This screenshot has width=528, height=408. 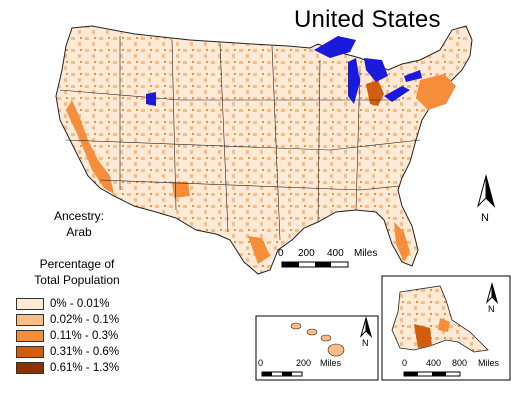 I want to click on hawaii-inset-frame, so click(x=317, y=348).